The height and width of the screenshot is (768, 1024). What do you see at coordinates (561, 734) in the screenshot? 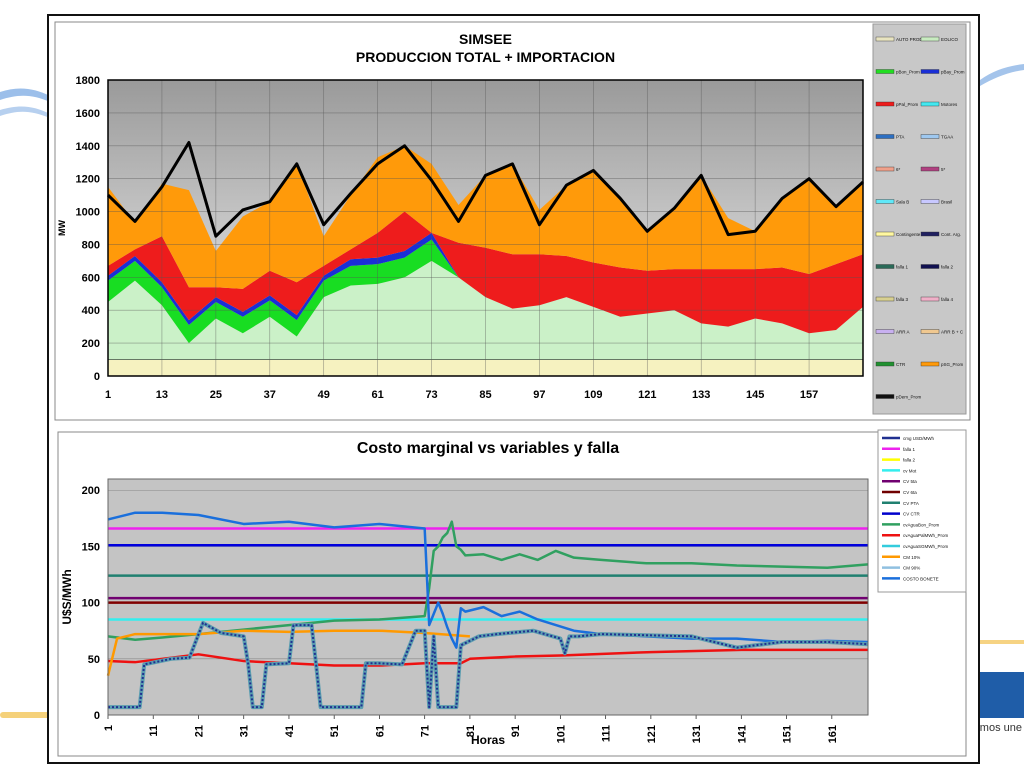
I see `chart2-xtick-label: 101` at bounding box center [561, 734].